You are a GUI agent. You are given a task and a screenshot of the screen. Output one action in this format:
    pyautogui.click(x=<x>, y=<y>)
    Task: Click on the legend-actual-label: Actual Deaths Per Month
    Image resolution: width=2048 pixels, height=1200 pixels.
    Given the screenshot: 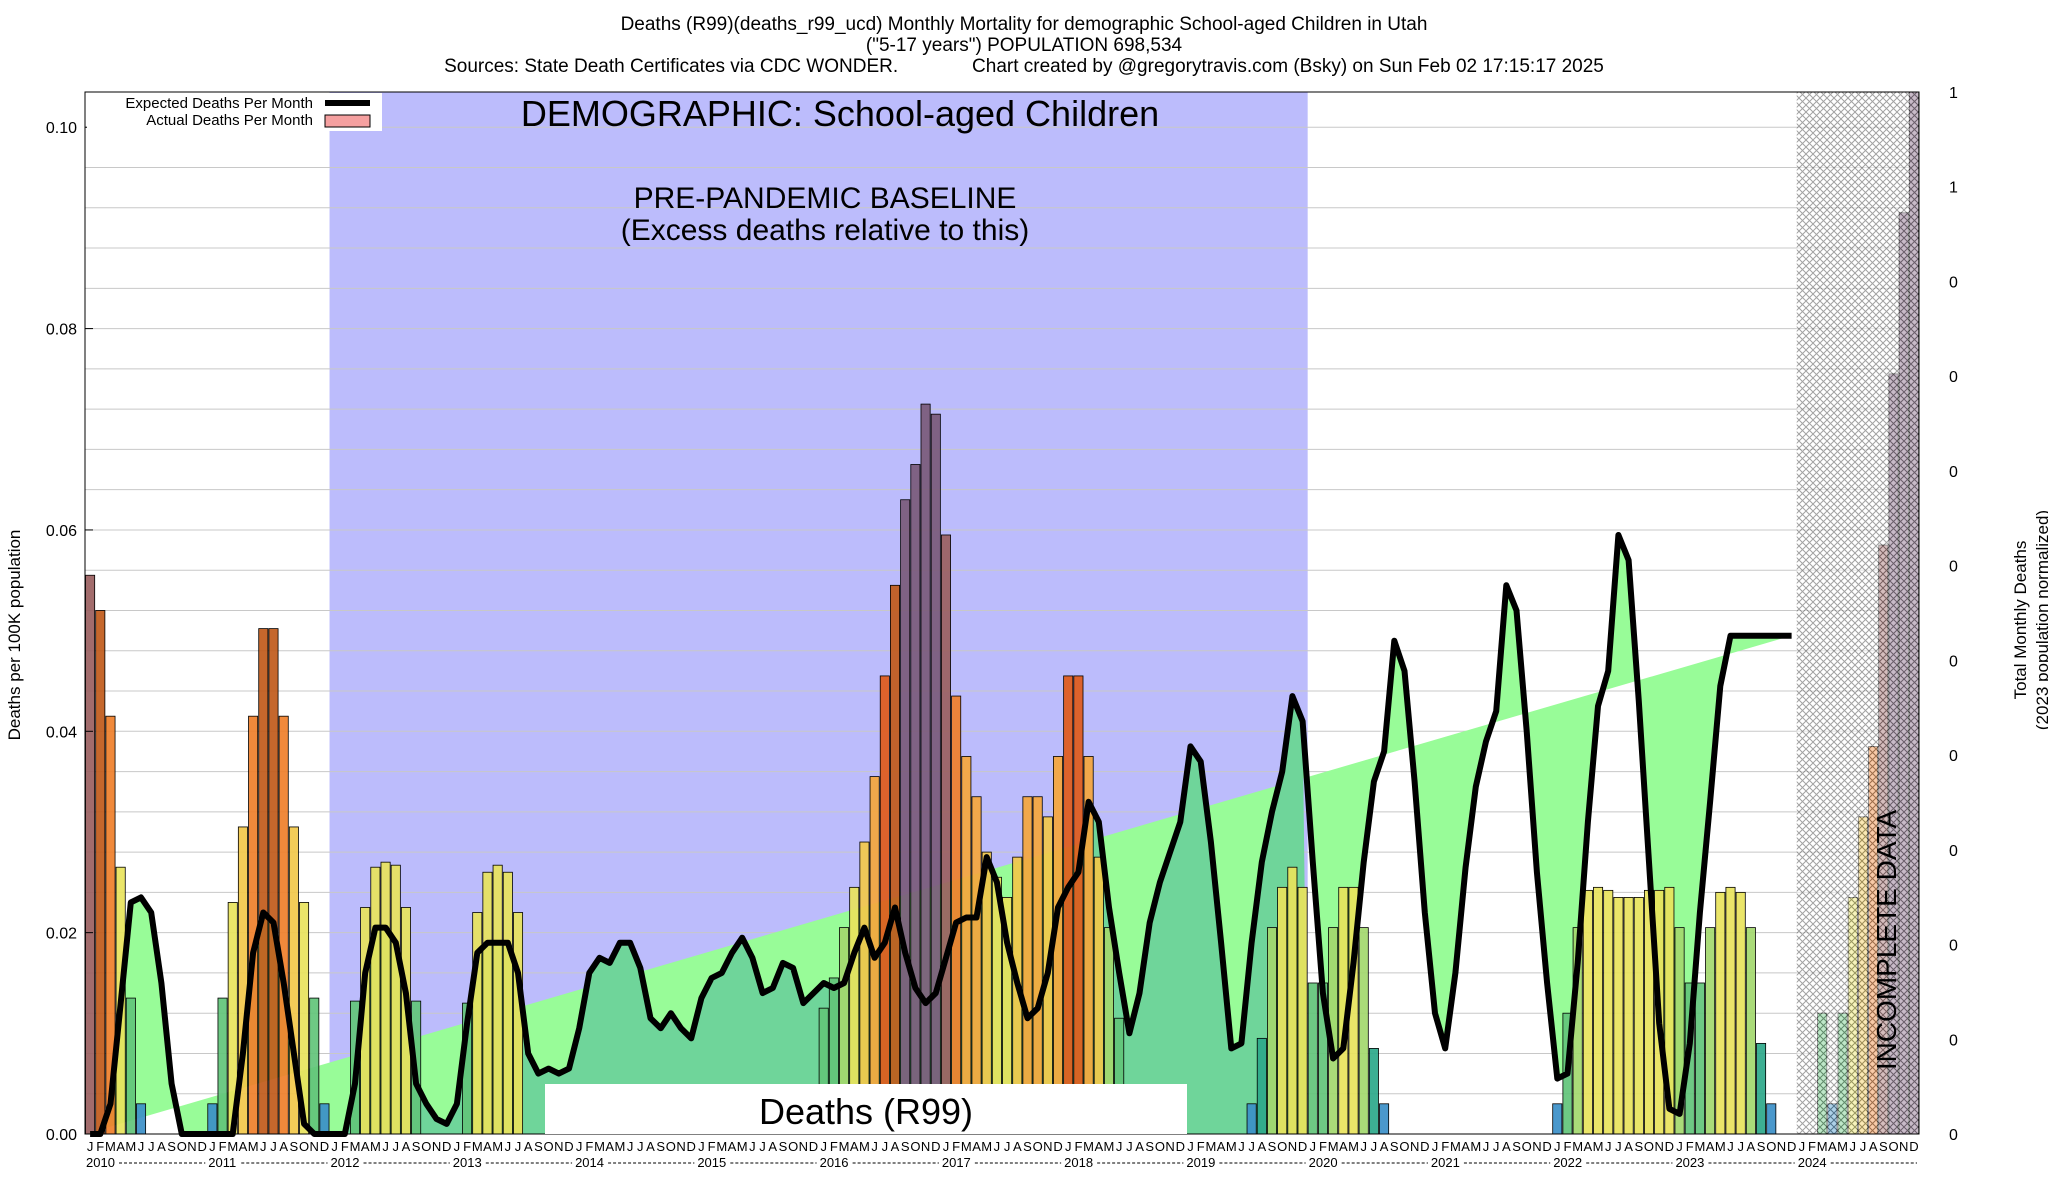 What is the action you would take?
    pyautogui.click(x=229, y=120)
    